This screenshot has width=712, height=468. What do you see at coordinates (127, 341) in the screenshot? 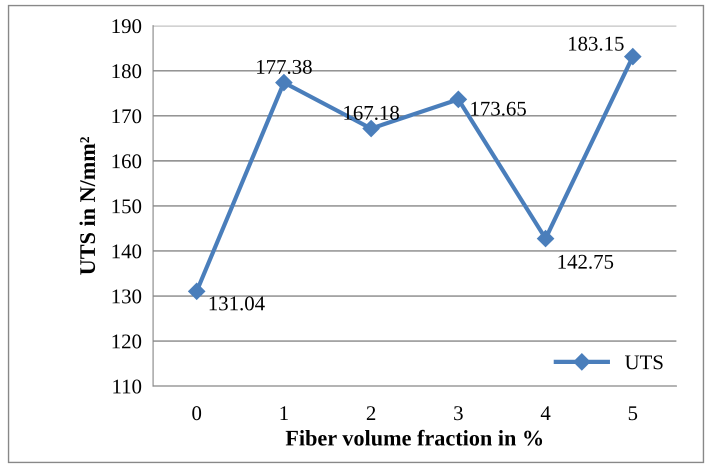
I see `y-tick-label: 120` at bounding box center [127, 341].